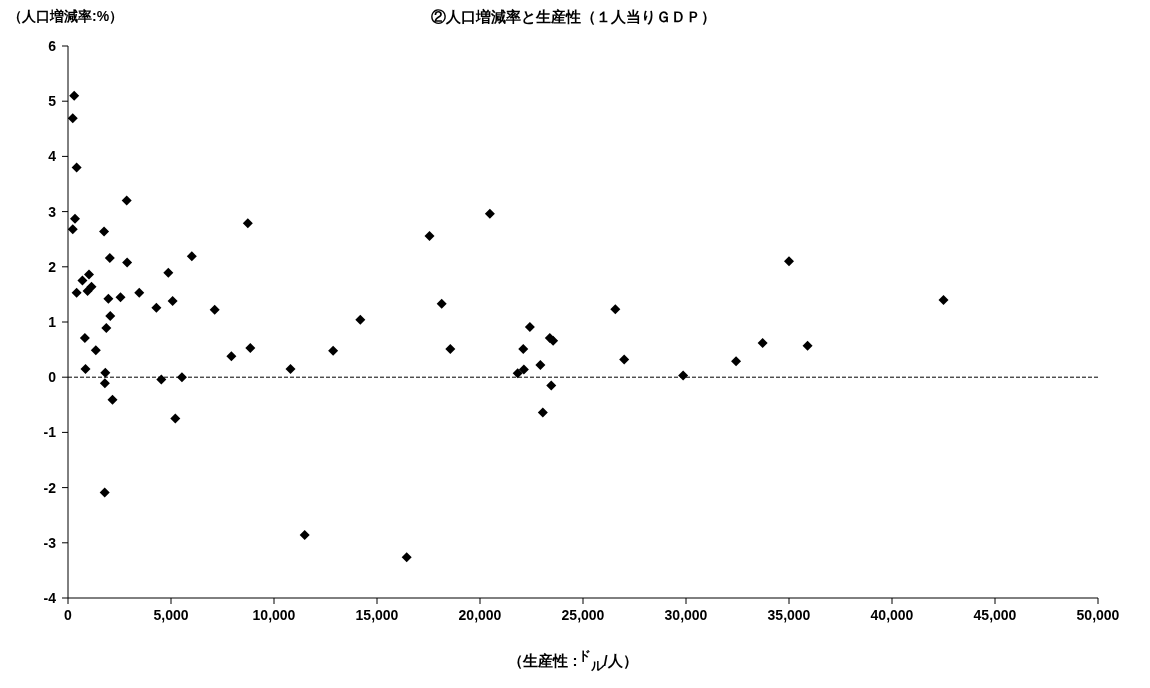 The image size is (1150, 688). What do you see at coordinates (583, 615) in the screenshot?
I see `x-tick-label: 25,000` at bounding box center [583, 615].